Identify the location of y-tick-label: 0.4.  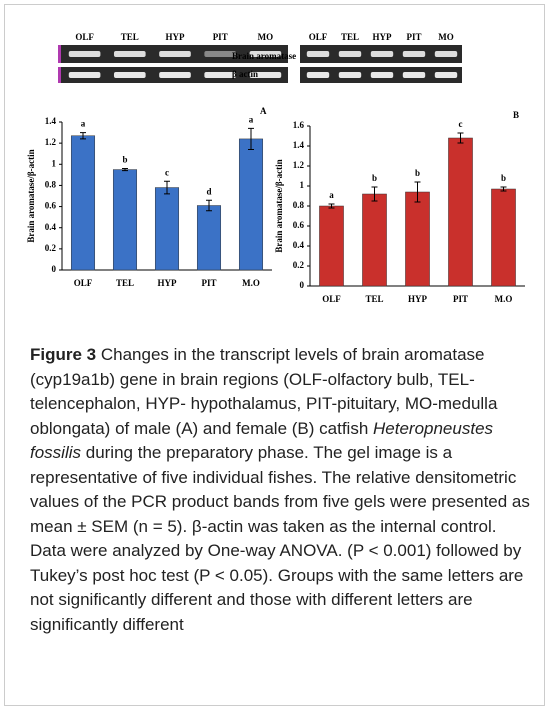
(299, 245).